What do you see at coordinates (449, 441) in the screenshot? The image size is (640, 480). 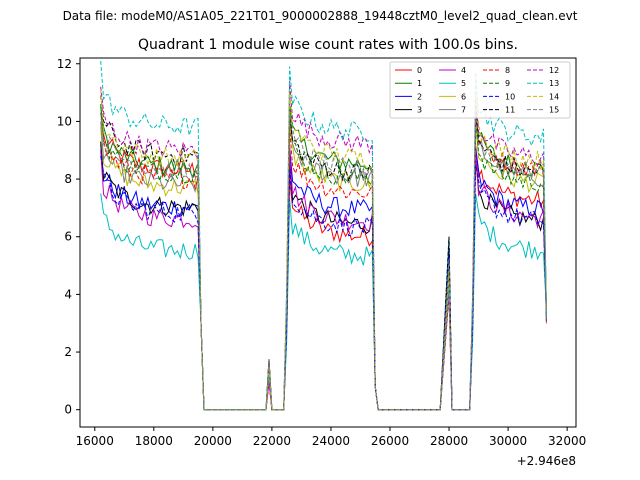 I see `x-tick-label: 28000` at bounding box center [449, 441].